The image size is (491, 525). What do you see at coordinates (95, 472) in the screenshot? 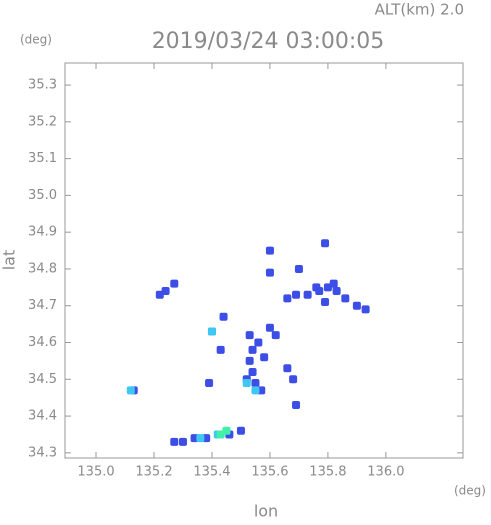
I see `x-tick-label: 135.0` at bounding box center [95, 472].